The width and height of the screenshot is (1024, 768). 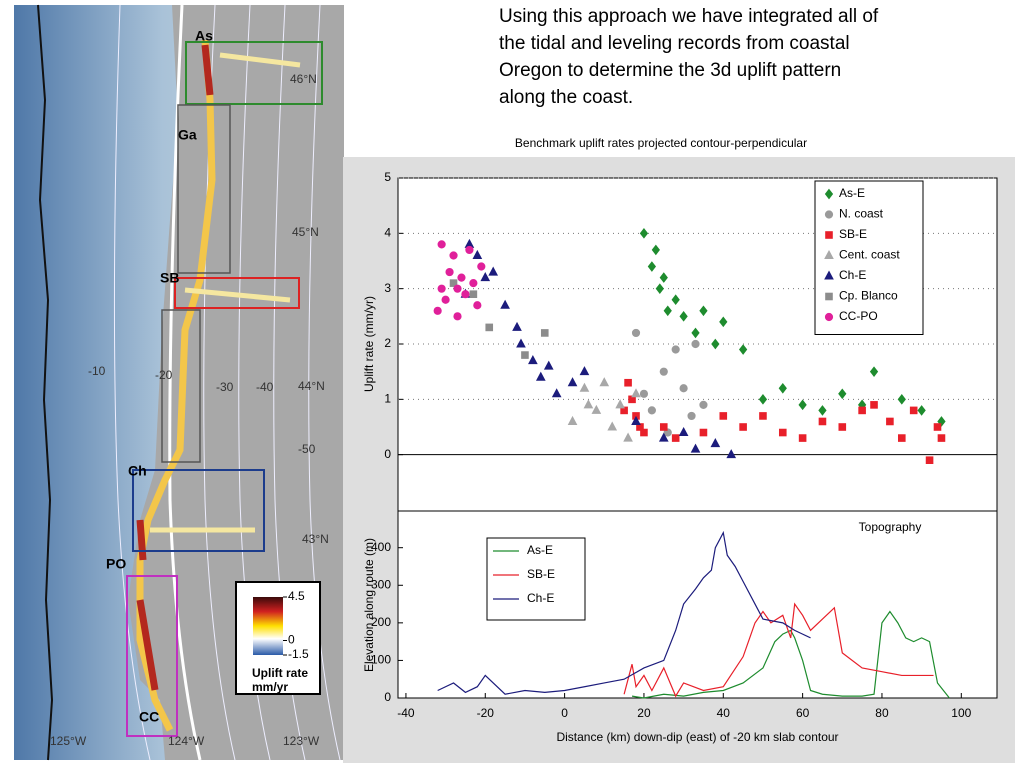 What do you see at coordinates (387, 233) in the screenshot?
I see `y-tick-label: 4` at bounding box center [387, 233].